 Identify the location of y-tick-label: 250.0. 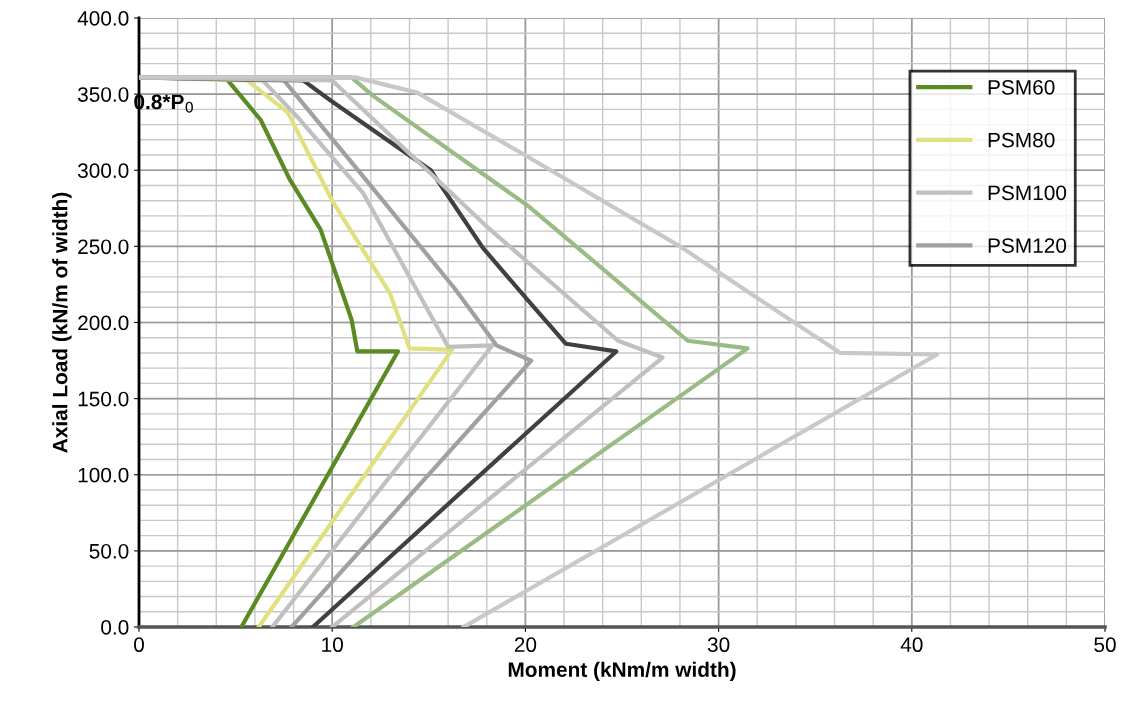
(103, 247).